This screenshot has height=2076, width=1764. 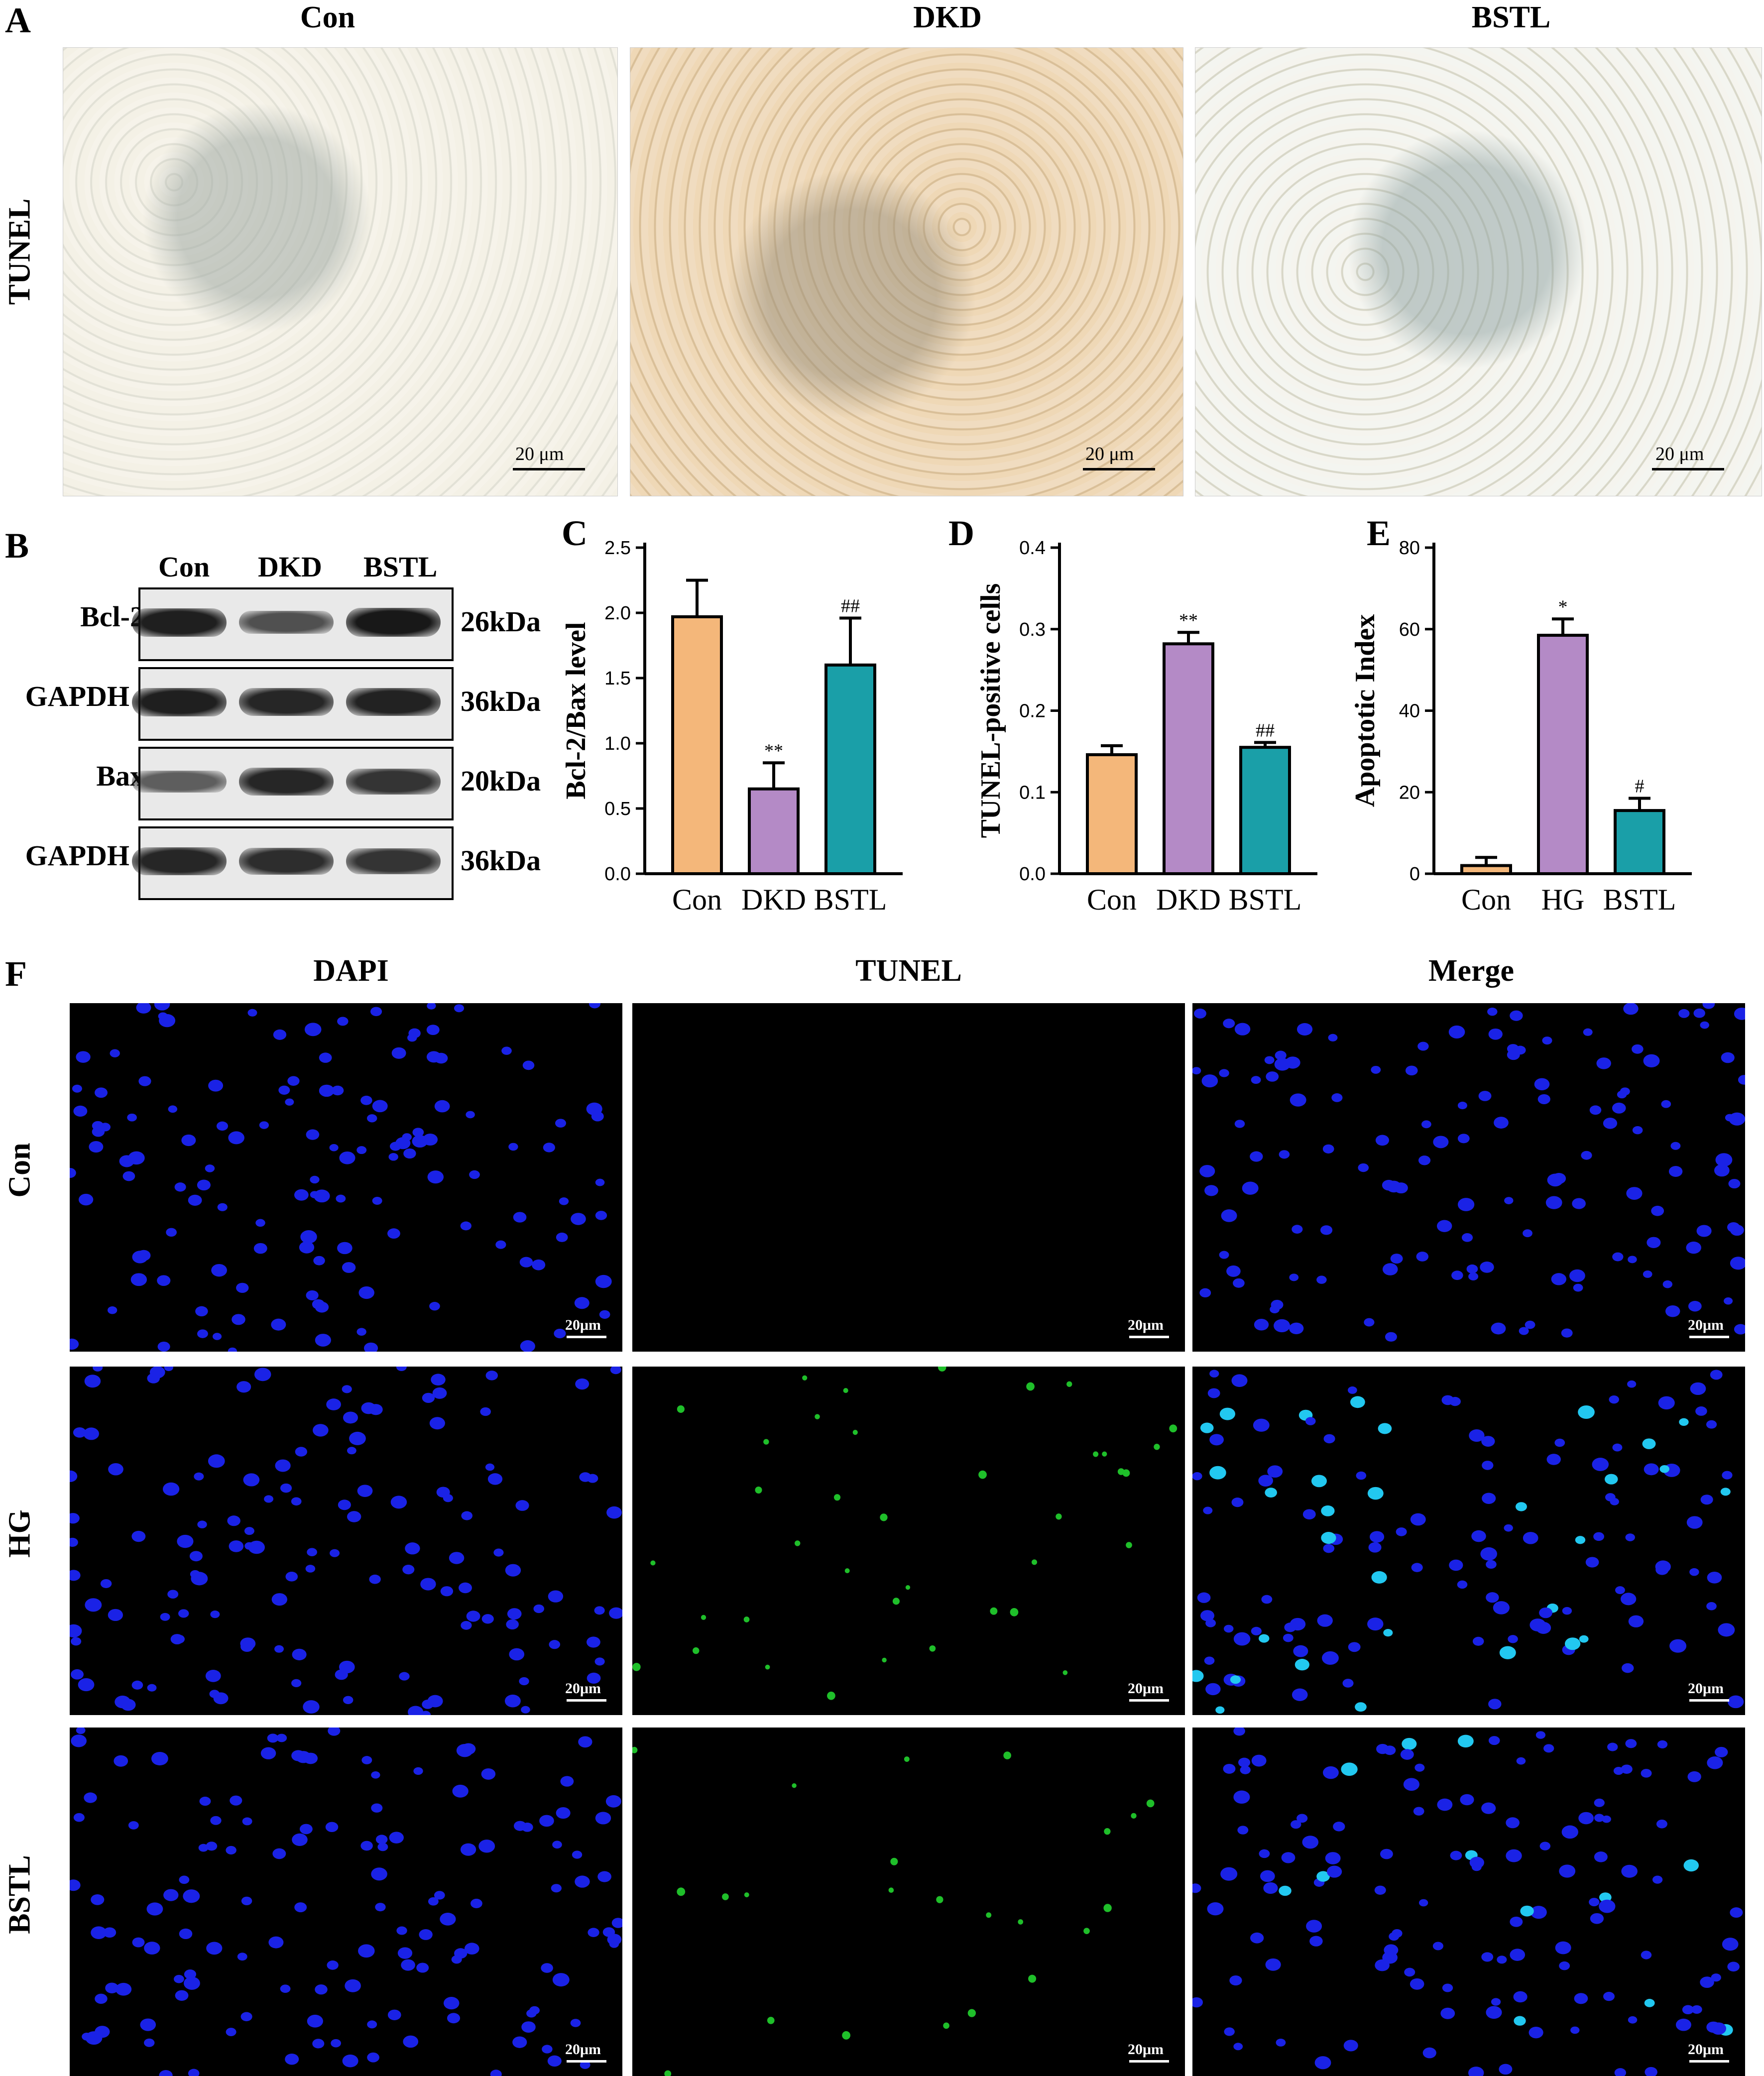 I want to click on significance-mark: *, so click(x=1563, y=606).